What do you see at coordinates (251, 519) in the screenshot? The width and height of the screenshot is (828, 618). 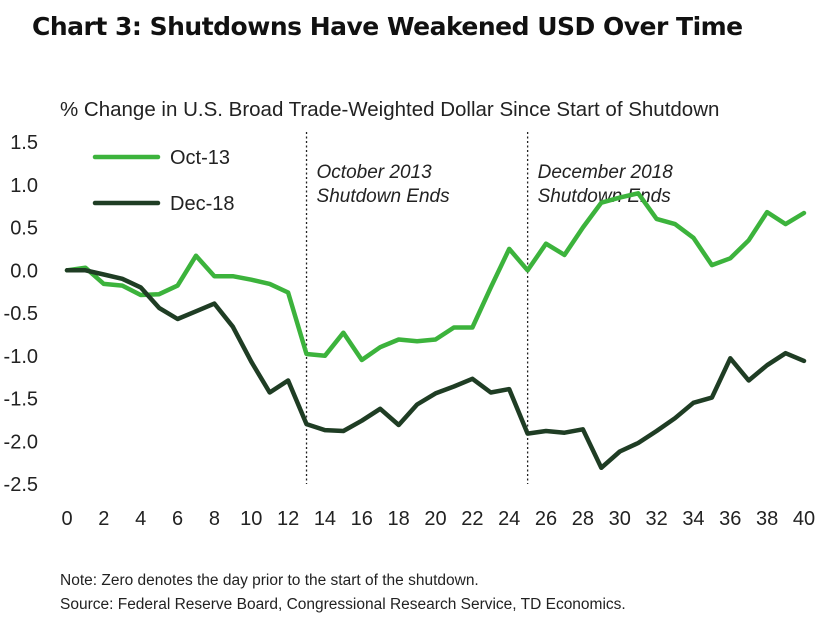 I see `x-tick-label: 10` at bounding box center [251, 519].